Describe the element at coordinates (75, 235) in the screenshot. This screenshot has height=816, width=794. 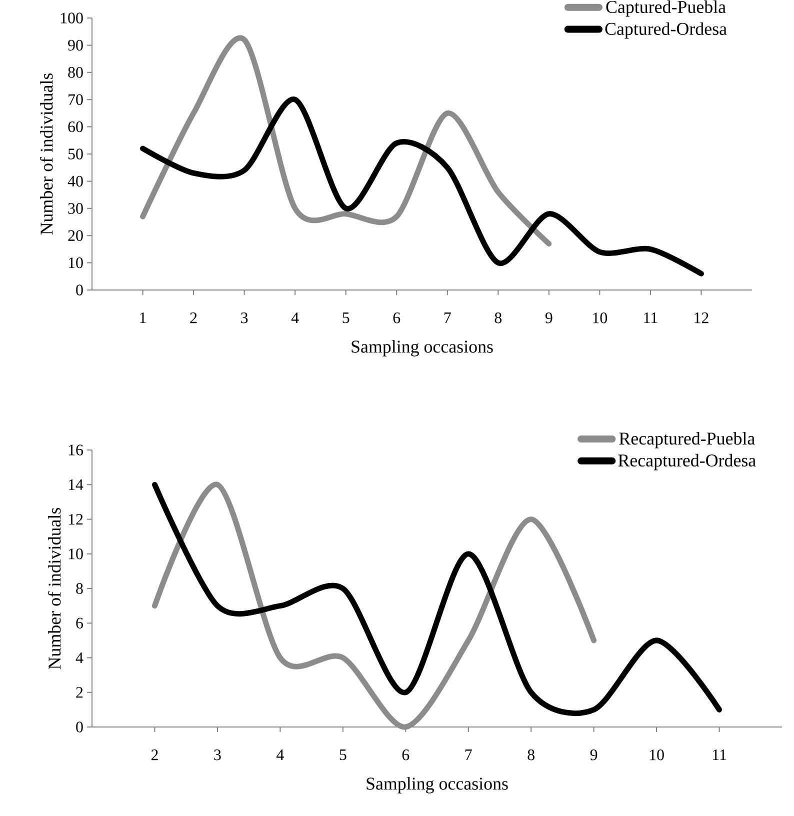
I see `y-tick-label: 20` at that location.